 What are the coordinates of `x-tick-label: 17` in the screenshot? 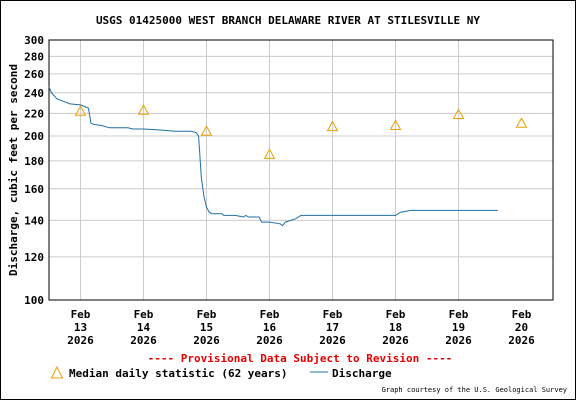 It's located at (332, 327).